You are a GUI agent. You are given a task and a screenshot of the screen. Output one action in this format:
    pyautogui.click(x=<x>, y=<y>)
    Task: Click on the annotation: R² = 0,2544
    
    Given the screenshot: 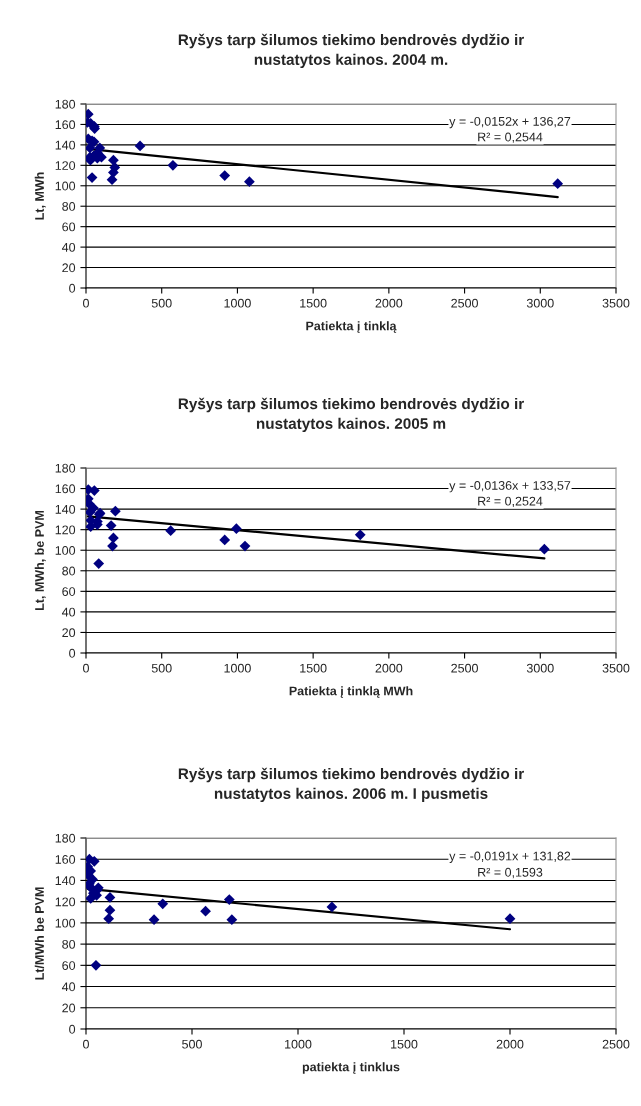 What is the action you would take?
    pyautogui.click(x=510, y=137)
    